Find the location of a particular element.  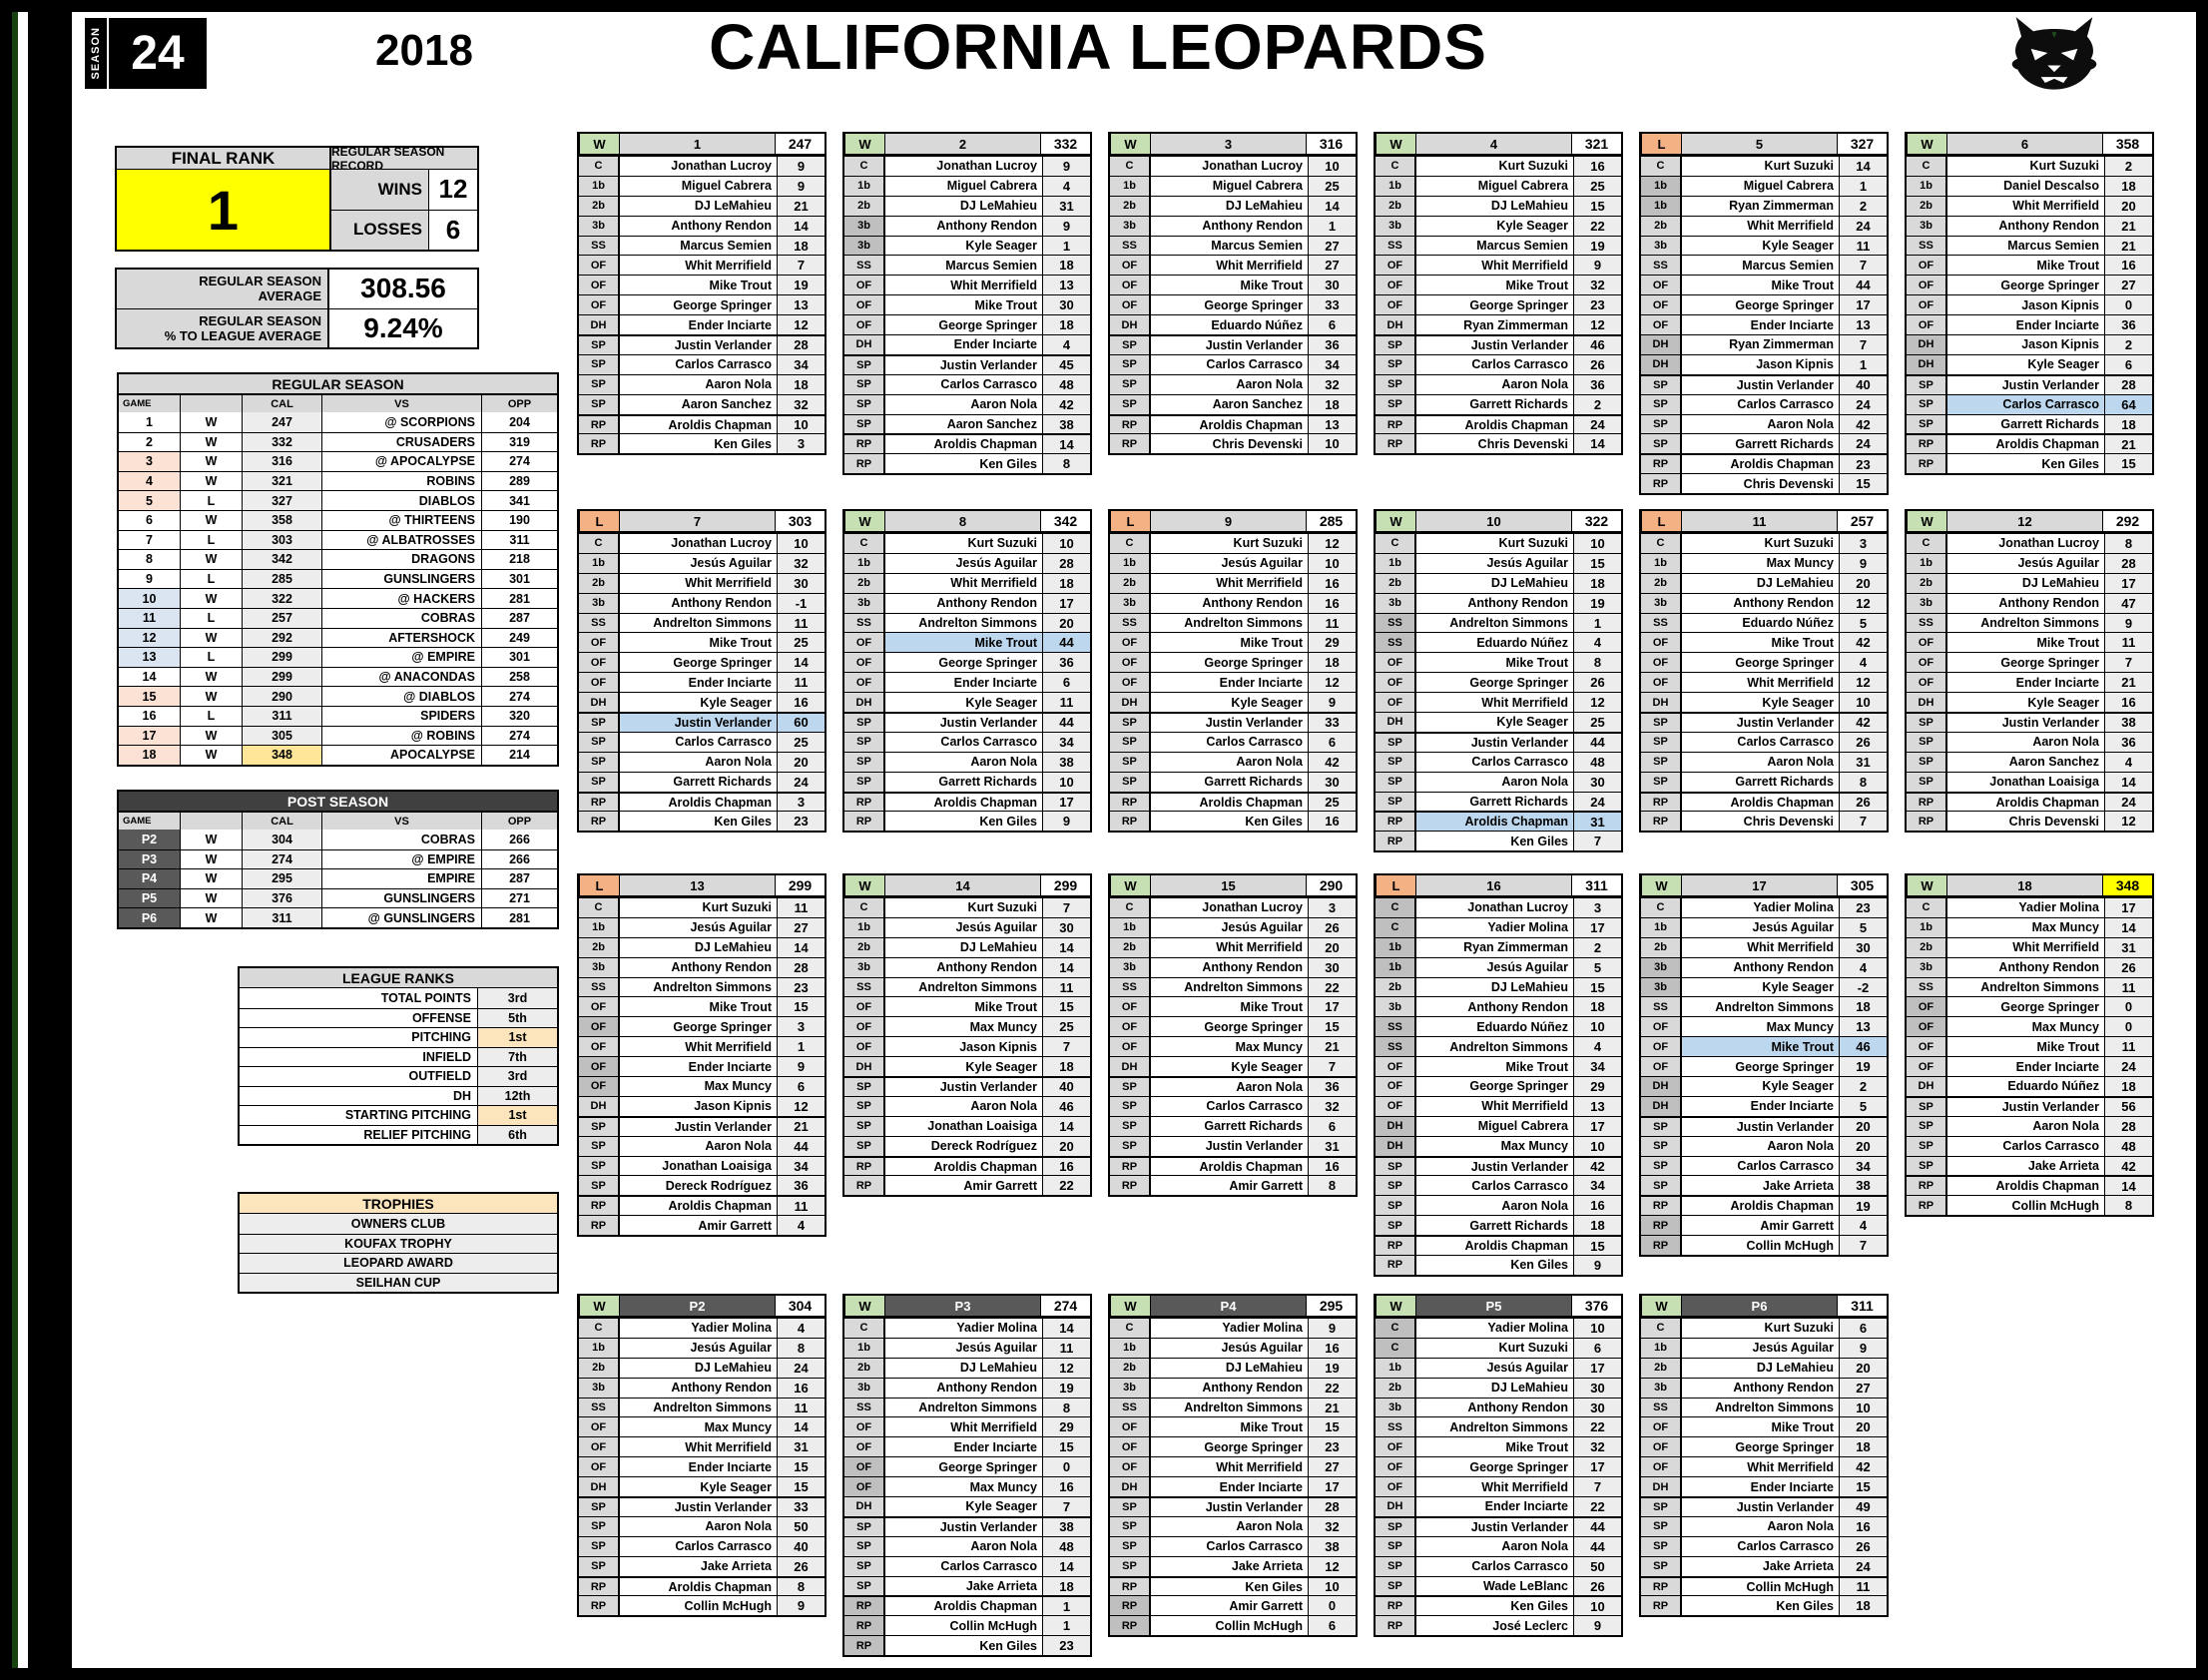

player-name-cell: Marcus Semien is located at coordinates (1760, 266).